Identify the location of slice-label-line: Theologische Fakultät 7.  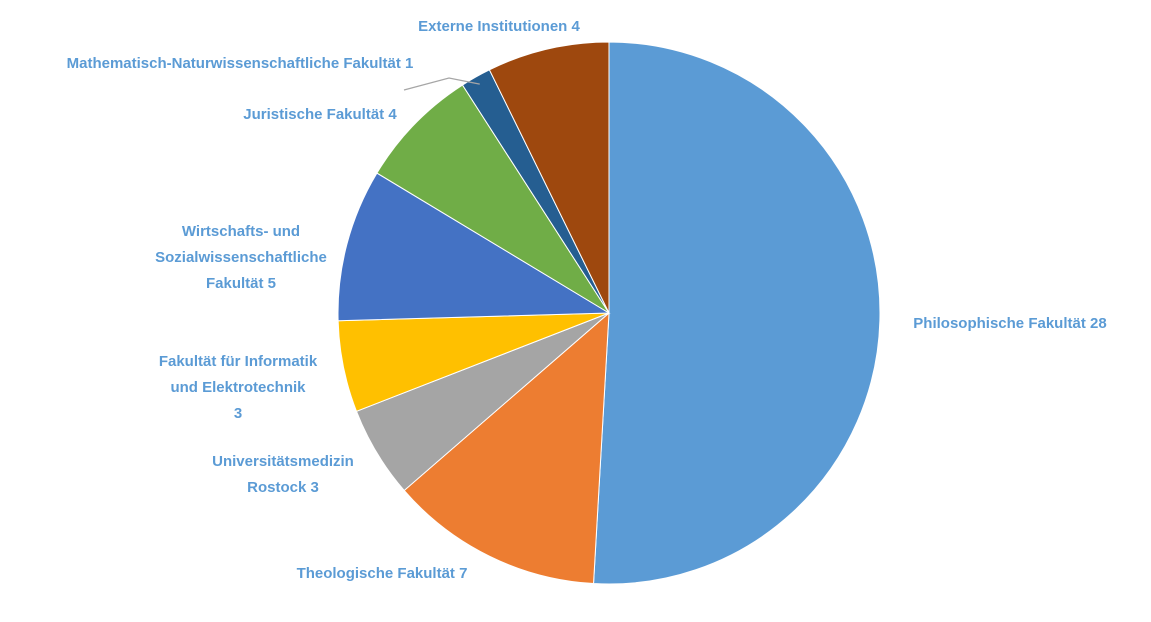
(382, 573).